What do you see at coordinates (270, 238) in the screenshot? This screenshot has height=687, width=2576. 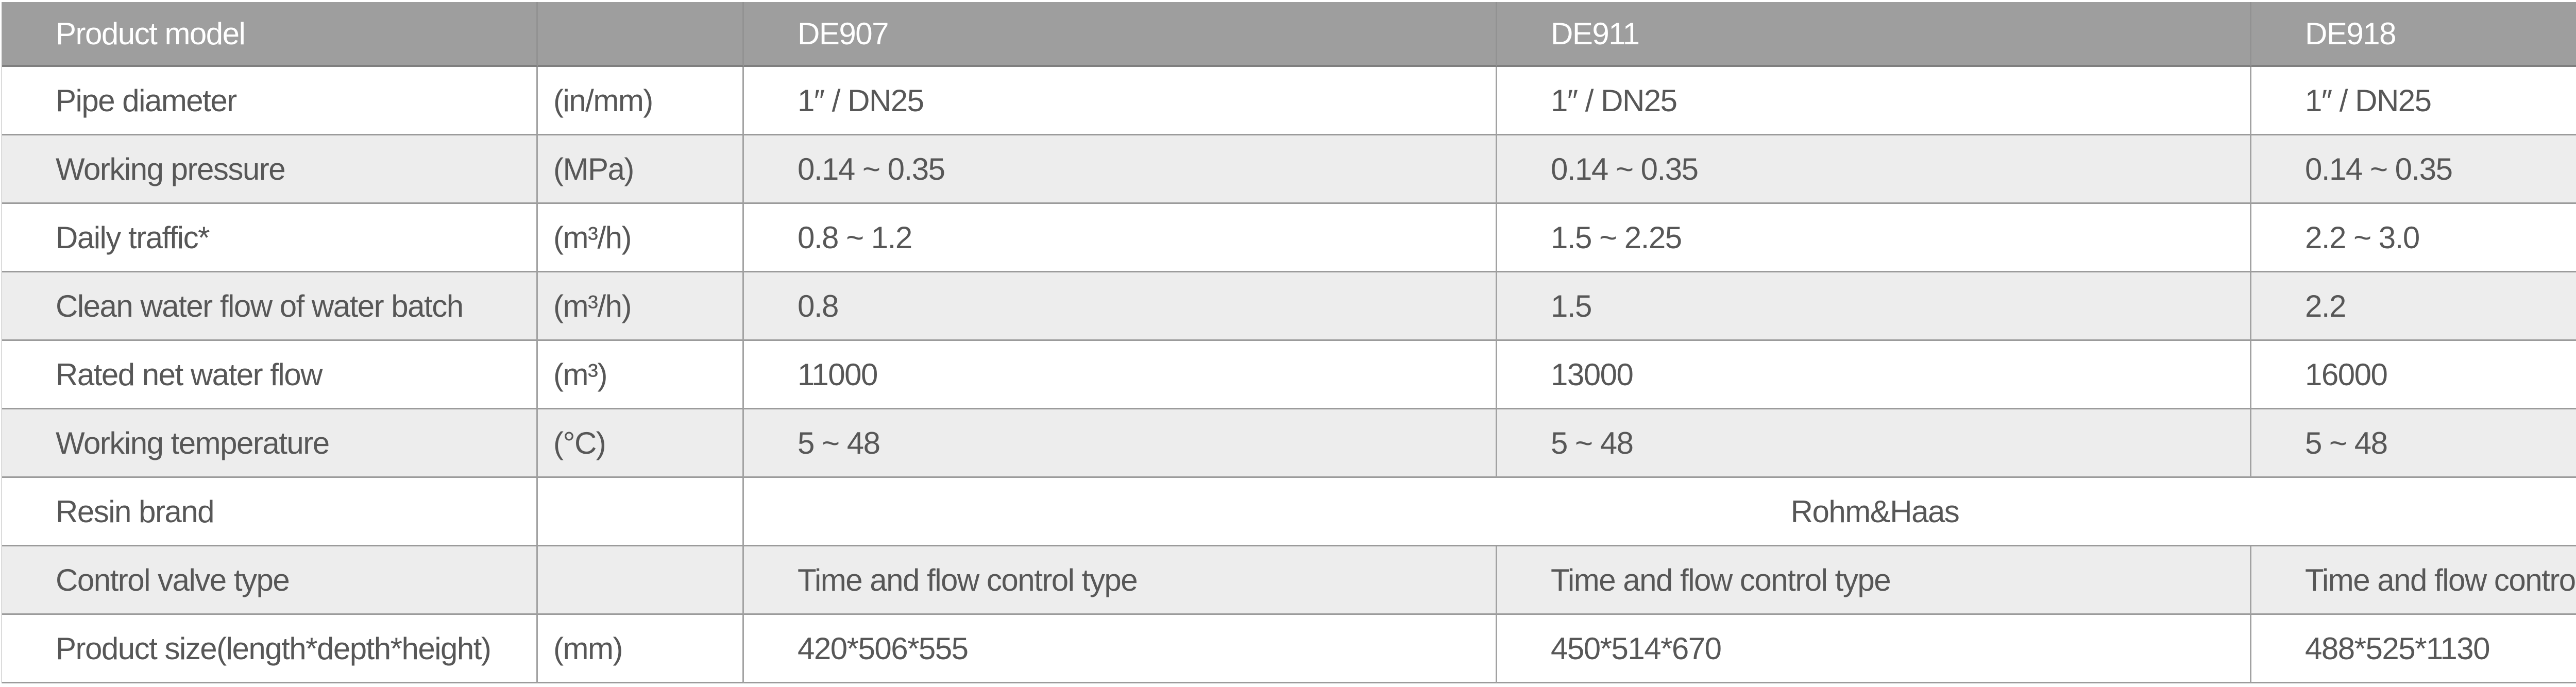 I see `row-label: Daily traffic*` at bounding box center [270, 238].